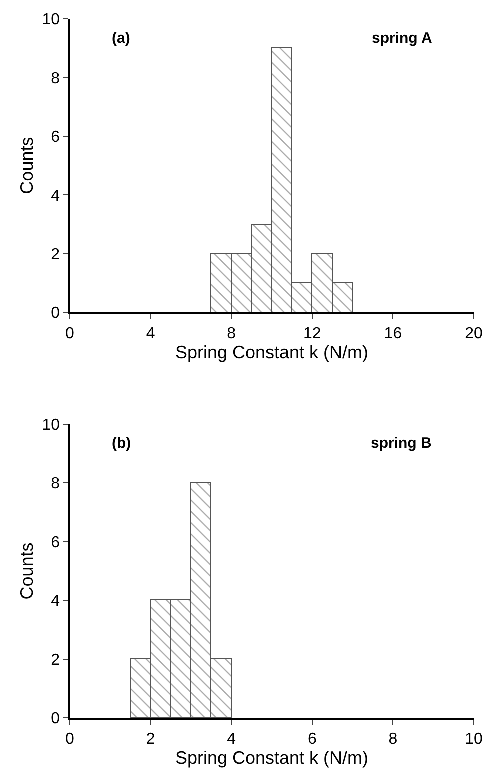  Describe the element at coordinates (313, 334) in the screenshot. I see `x-tick-label: 12` at that location.